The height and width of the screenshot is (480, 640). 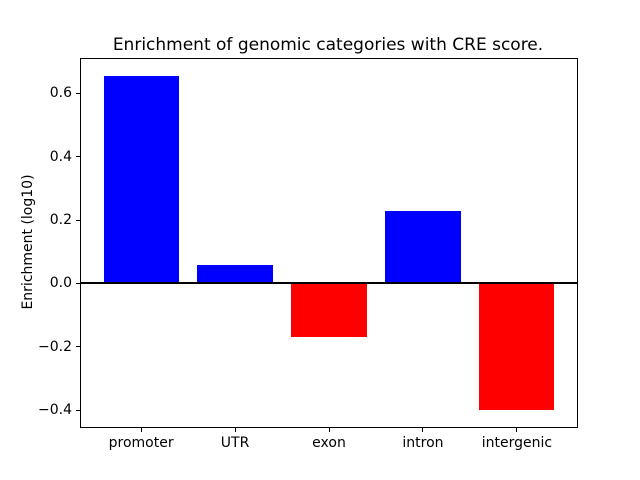 What do you see at coordinates (141, 179) in the screenshot?
I see `bar-promoter` at bounding box center [141, 179].